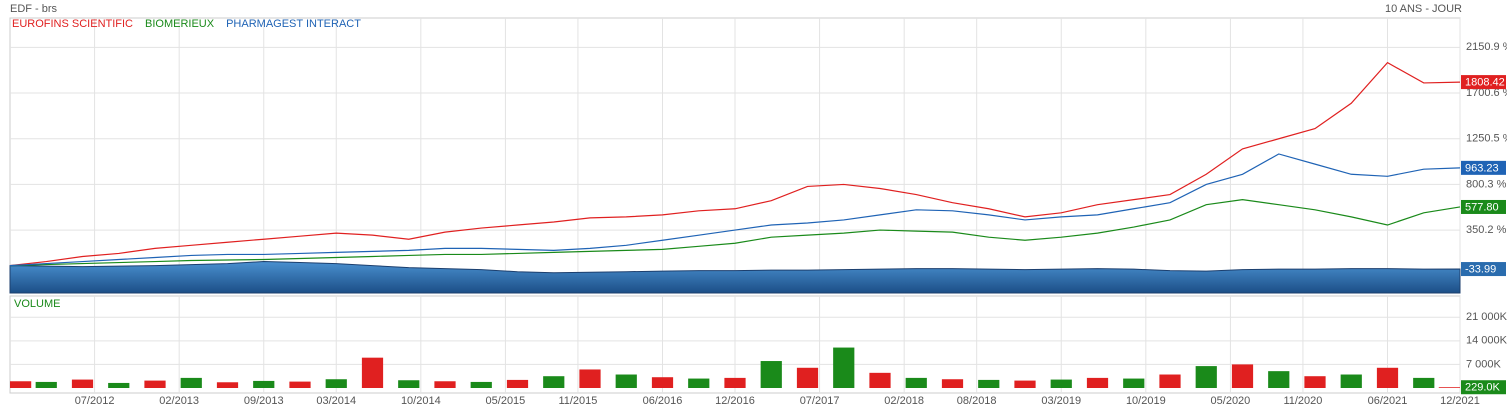 The height and width of the screenshot is (409, 1507). I want to click on x-tick-label: 11/2015, so click(577, 401).